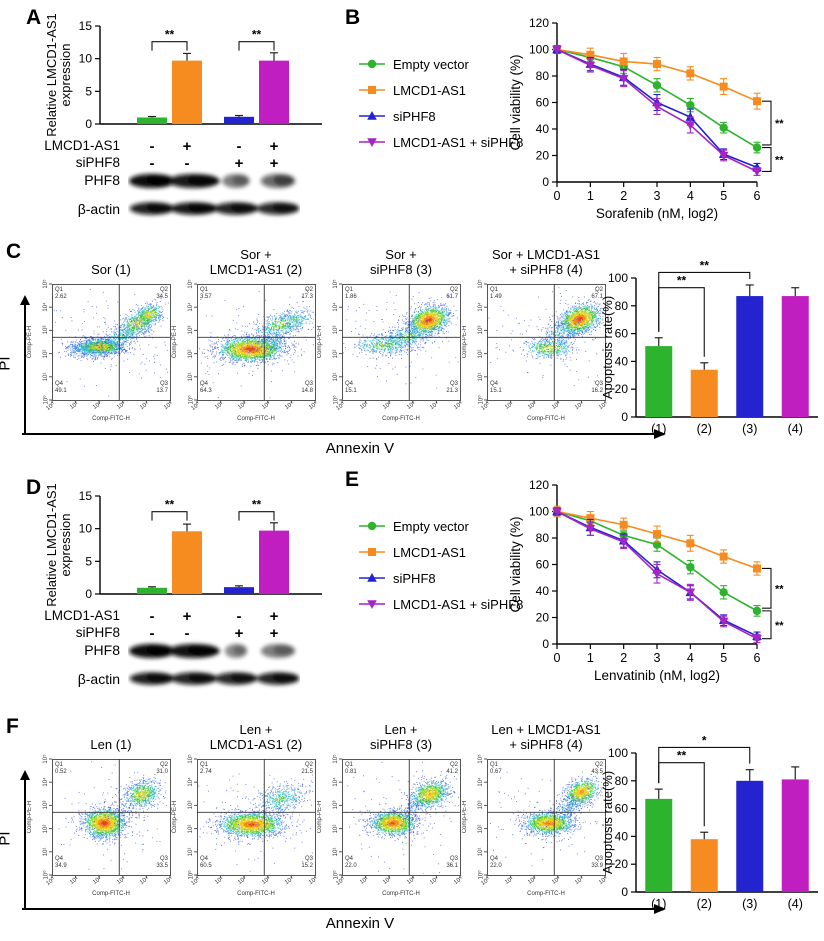 Image resolution: width=824 pixels, height=941 pixels. I want to click on x-tick-label: (2), so click(704, 429).